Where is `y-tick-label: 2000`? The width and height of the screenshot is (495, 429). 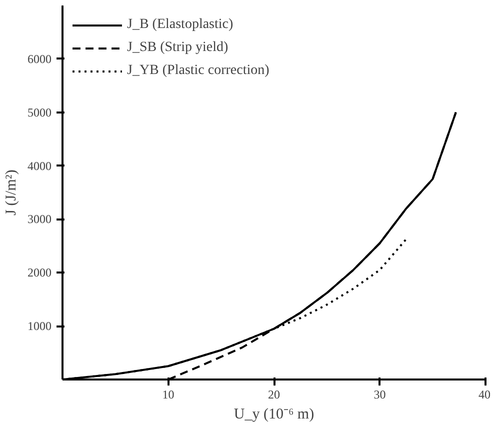
y-tick-label: 2000 is located at coordinates (40, 273).